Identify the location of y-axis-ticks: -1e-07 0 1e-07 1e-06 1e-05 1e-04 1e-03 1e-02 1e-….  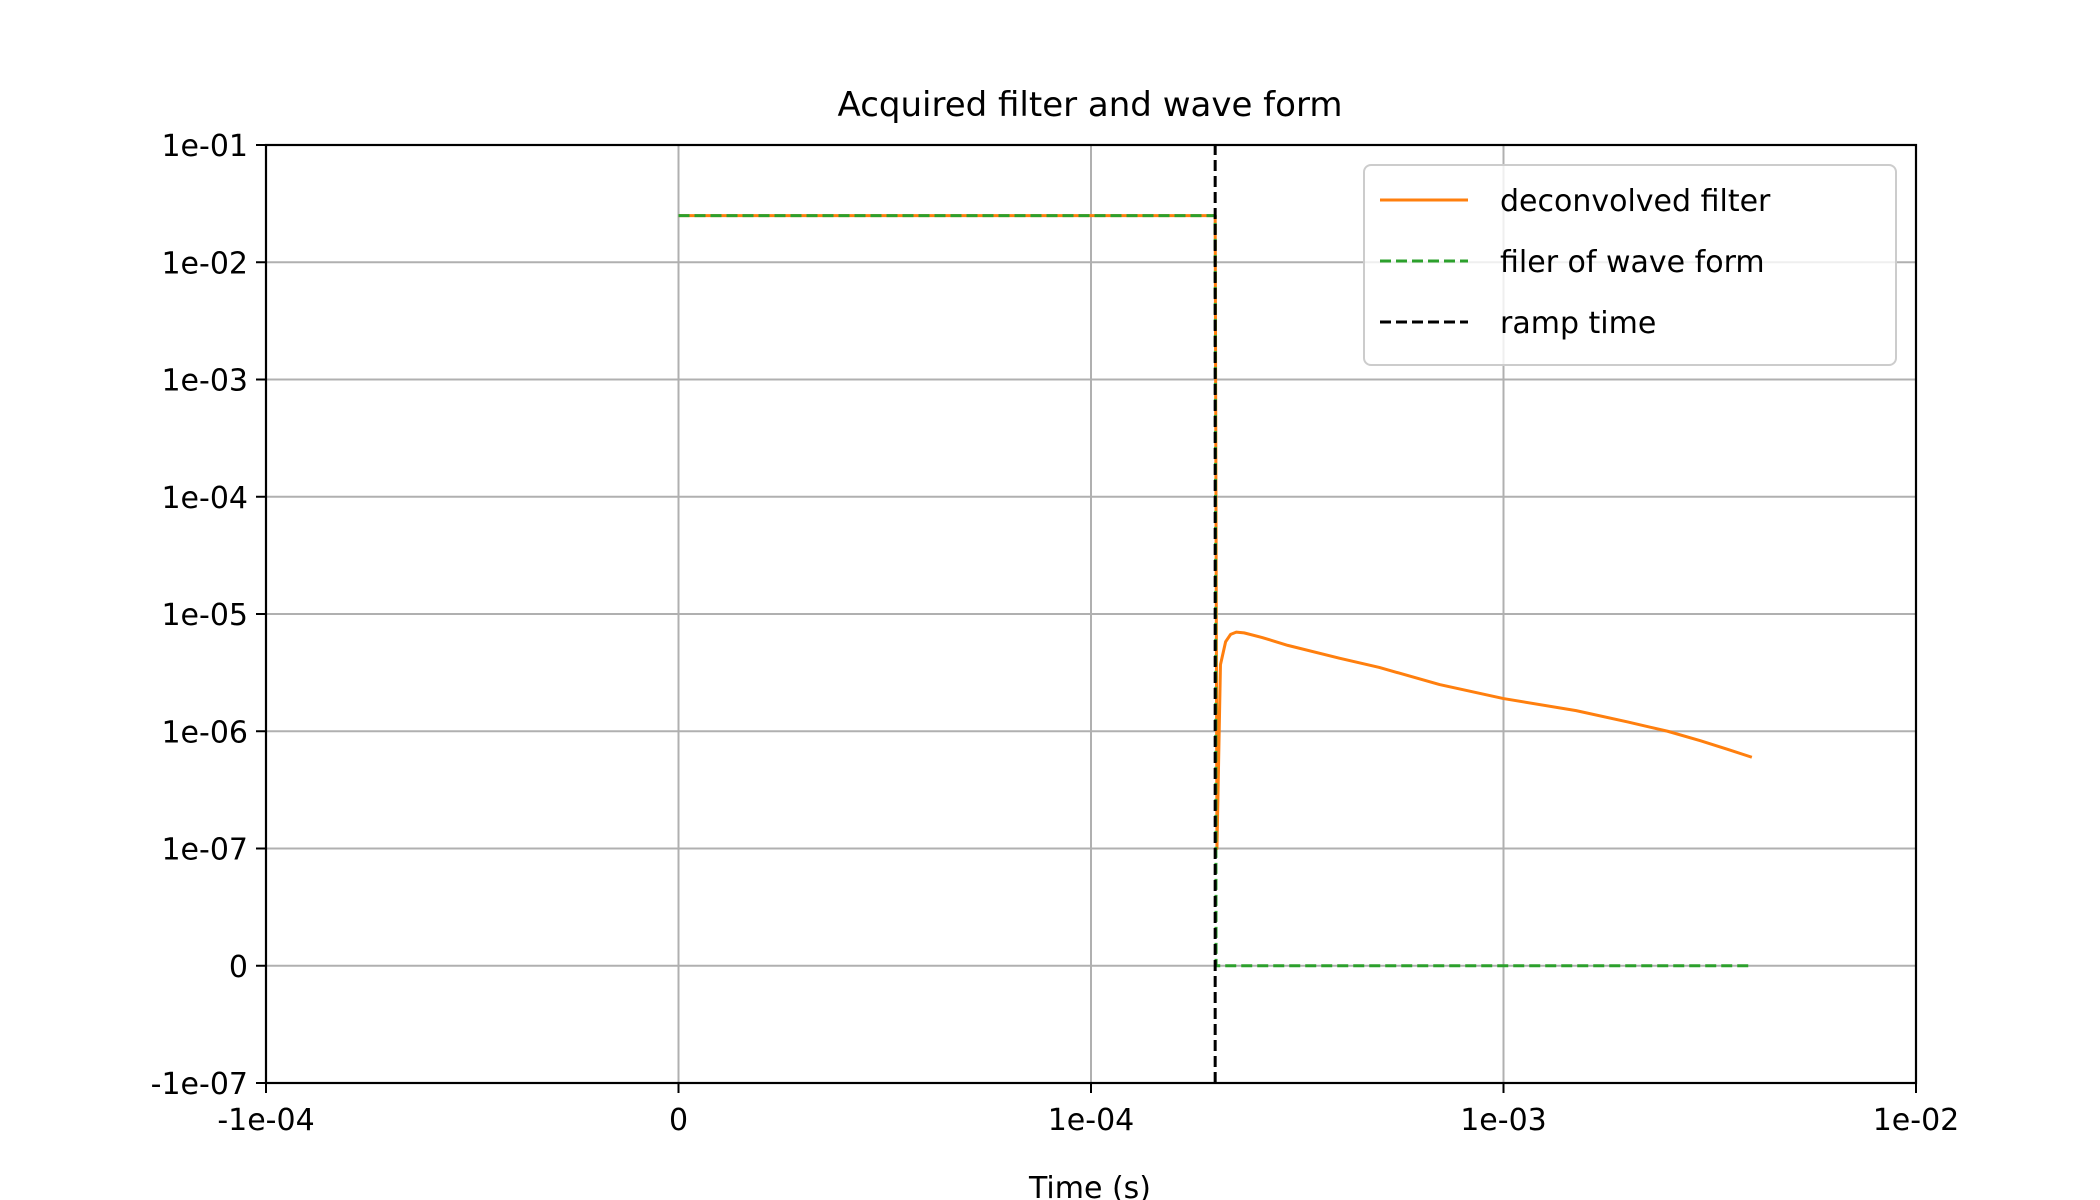
(208, 615).